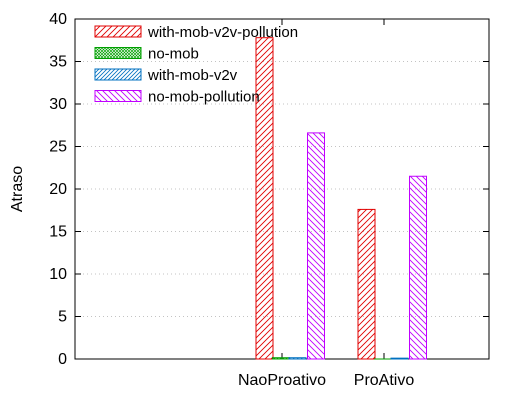  What do you see at coordinates (366, 284) in the screenshot?
I see `bar-with-mob-v2v-pollution-proativo` at bounding box center [366, 284].